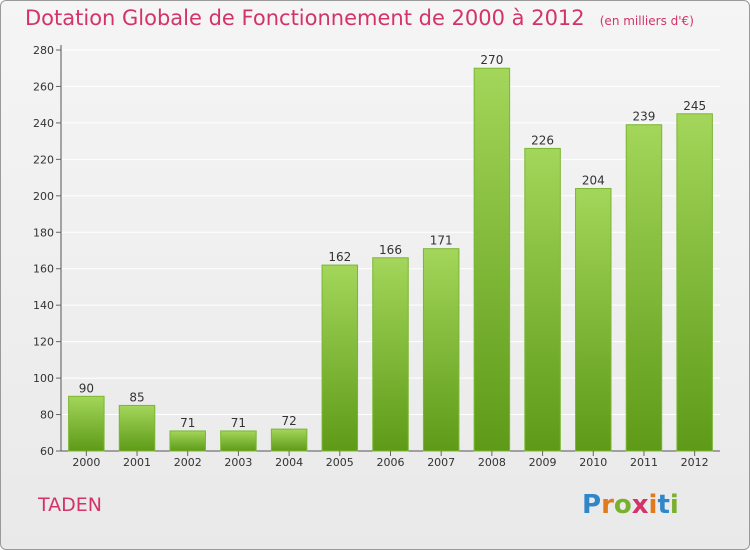 This screenshot has width=750, height=550. Describe the element at coordinates (47, 451) in the screenshot. I see `y-tick-label: 60` at that location.